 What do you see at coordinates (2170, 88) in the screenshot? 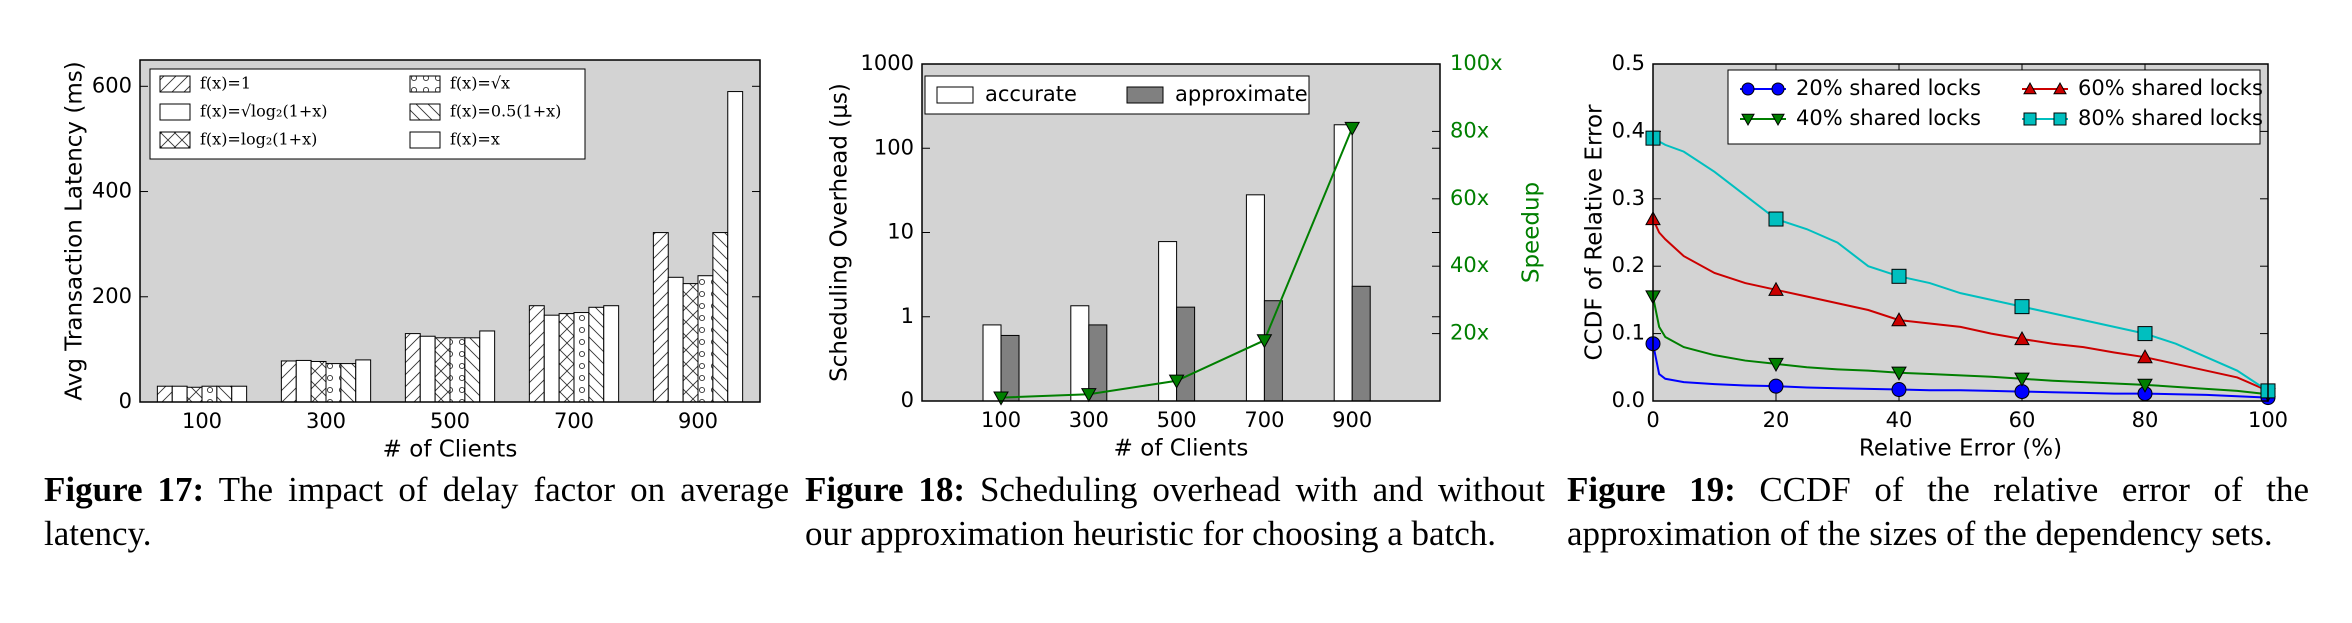
I see `legend-label: 60% shared locks` at bounding box center [2170, 88].